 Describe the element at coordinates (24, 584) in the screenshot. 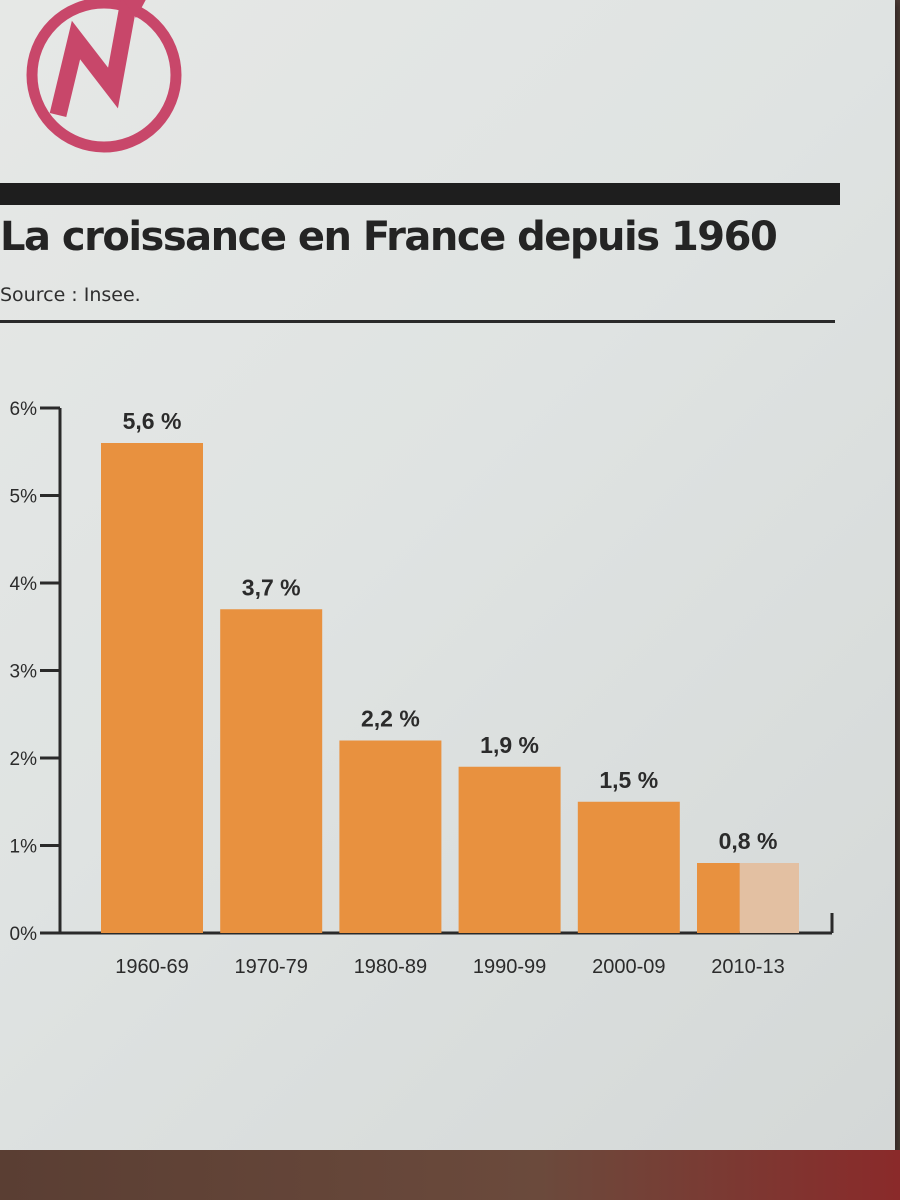

I see `y-tick-label: 4%` at that location.